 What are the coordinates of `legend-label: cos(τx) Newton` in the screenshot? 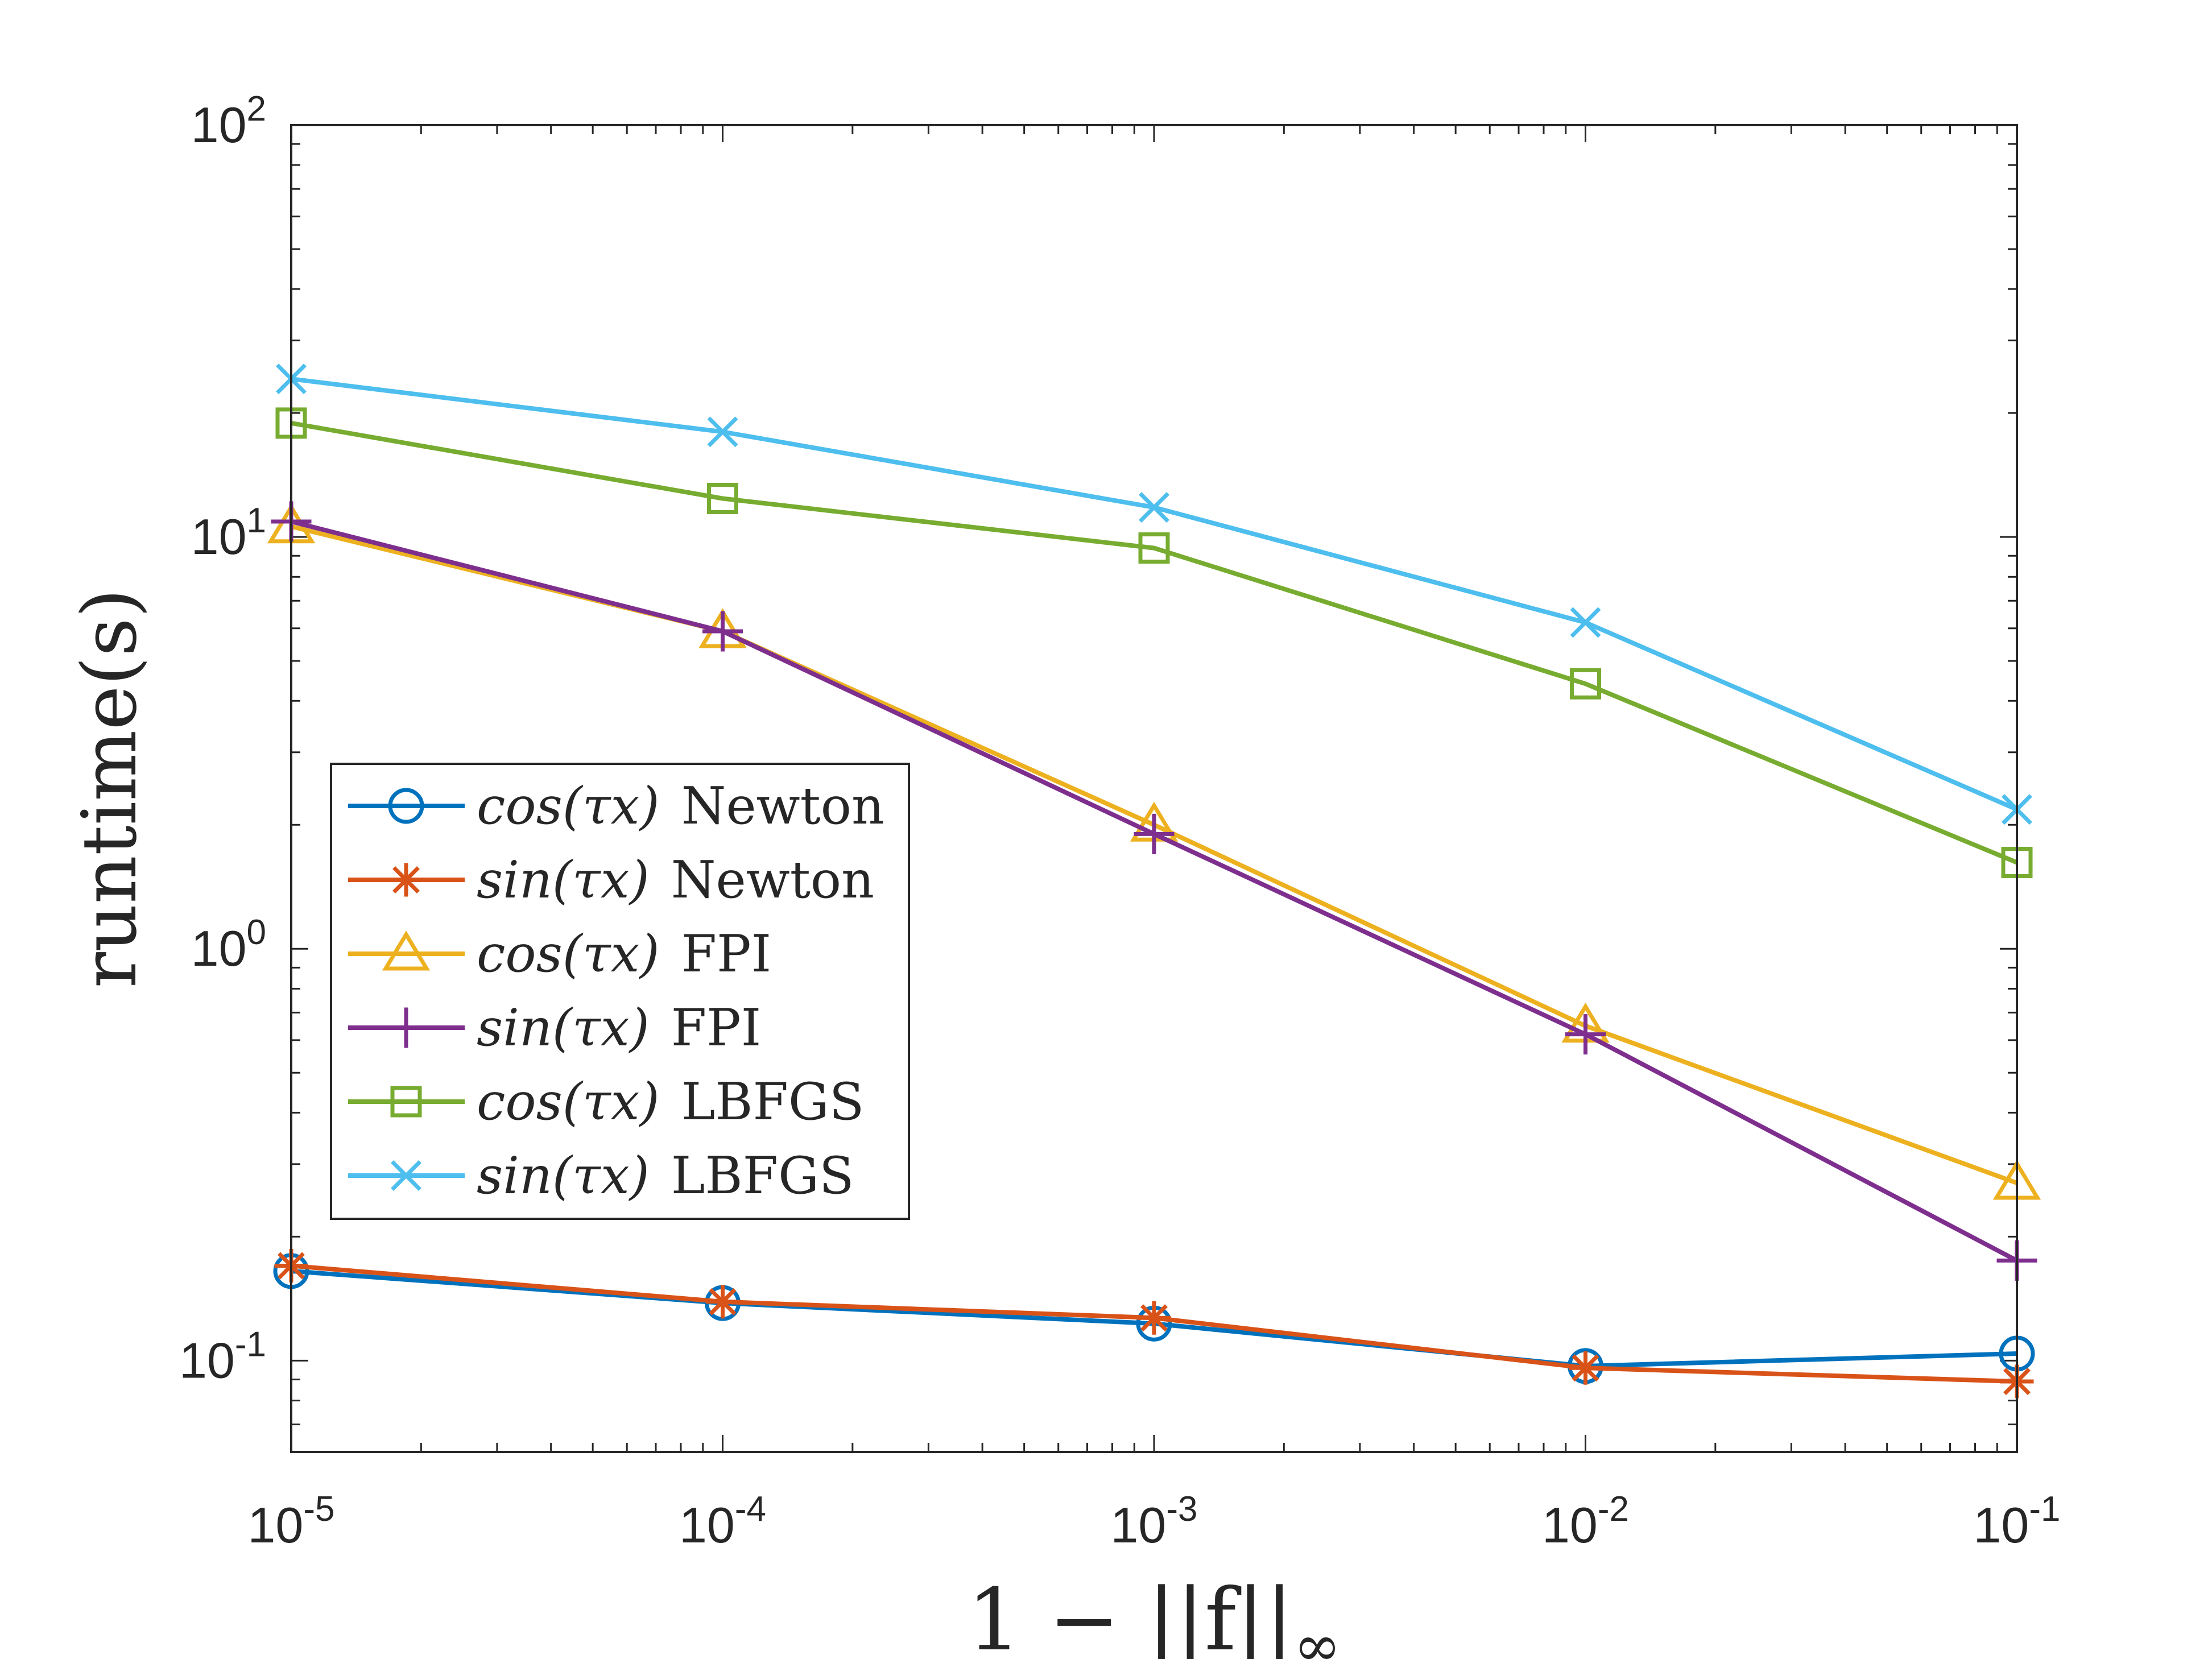 It's located at (680, 806).